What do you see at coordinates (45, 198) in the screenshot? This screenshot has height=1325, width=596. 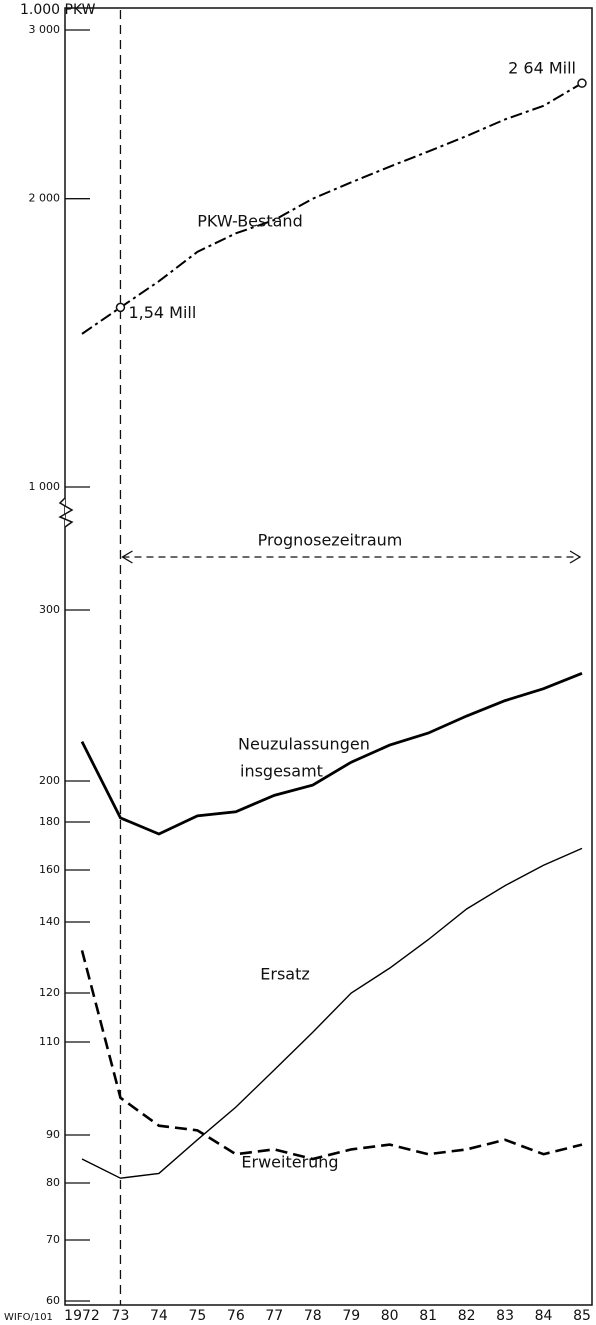 I see `y-tick-label: 2 000` at bounding box center [45, 198].